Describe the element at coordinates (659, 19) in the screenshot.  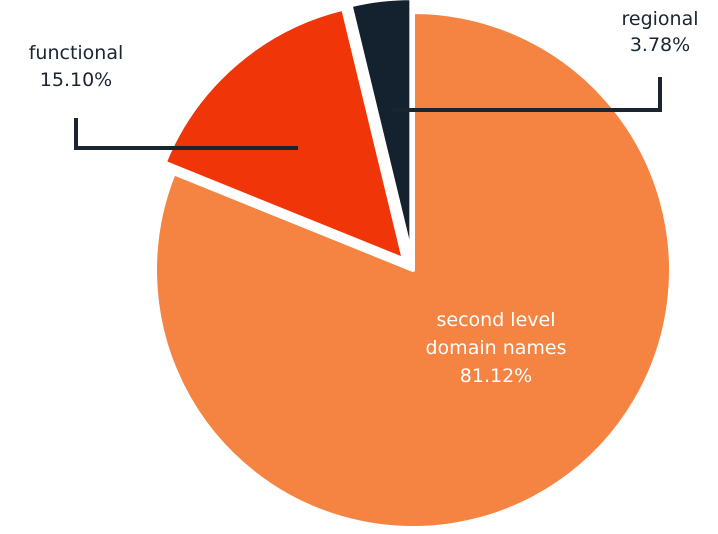
I see `slice-label-regional: regional` at that location.